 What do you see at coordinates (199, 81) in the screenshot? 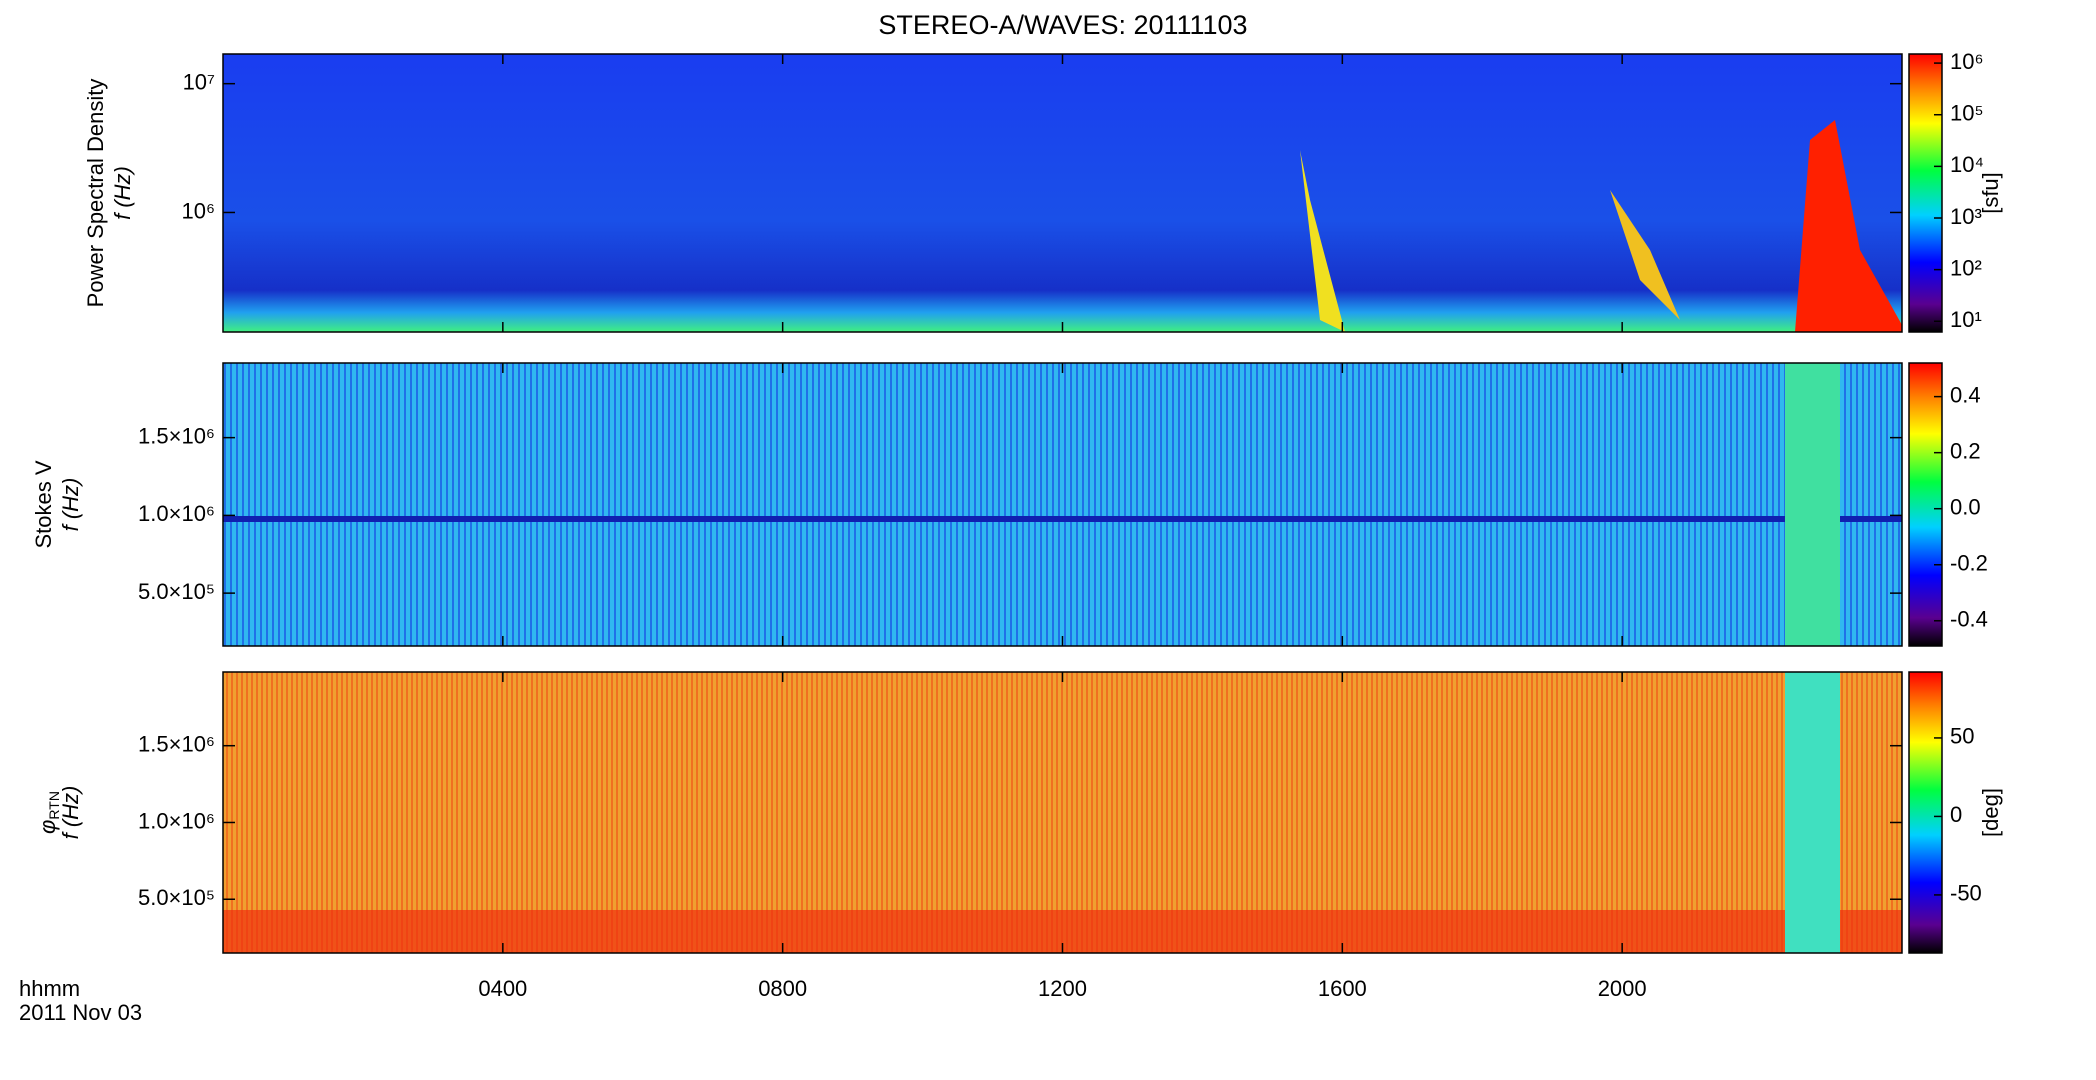
I see `y-tick-label: 10⁷` at bounding box center [199, 81].